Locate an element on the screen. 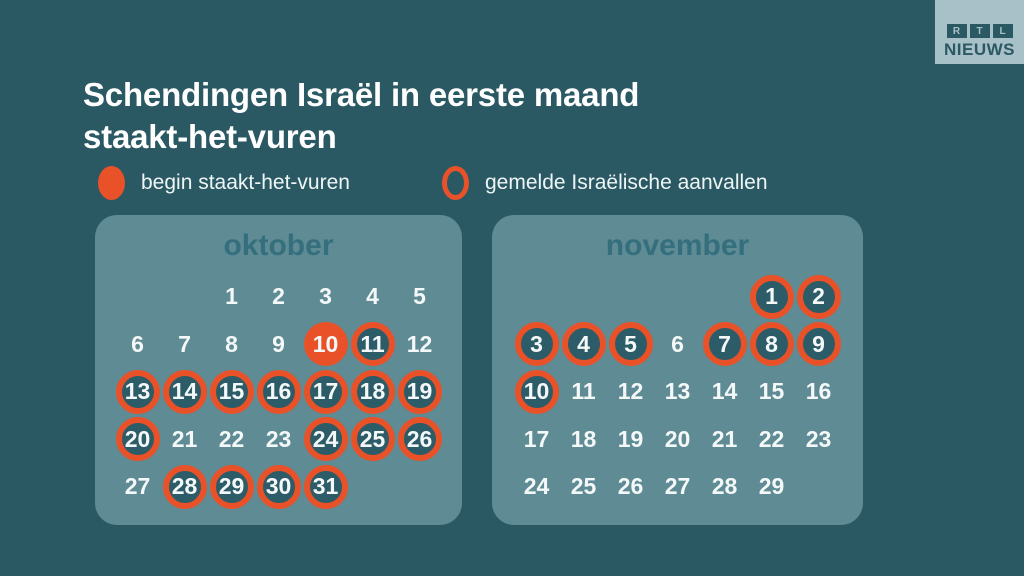 The width and height of the screenshot is (1024, 576). rtl-logo-letter-t: T is located at coordinates (979, 31).